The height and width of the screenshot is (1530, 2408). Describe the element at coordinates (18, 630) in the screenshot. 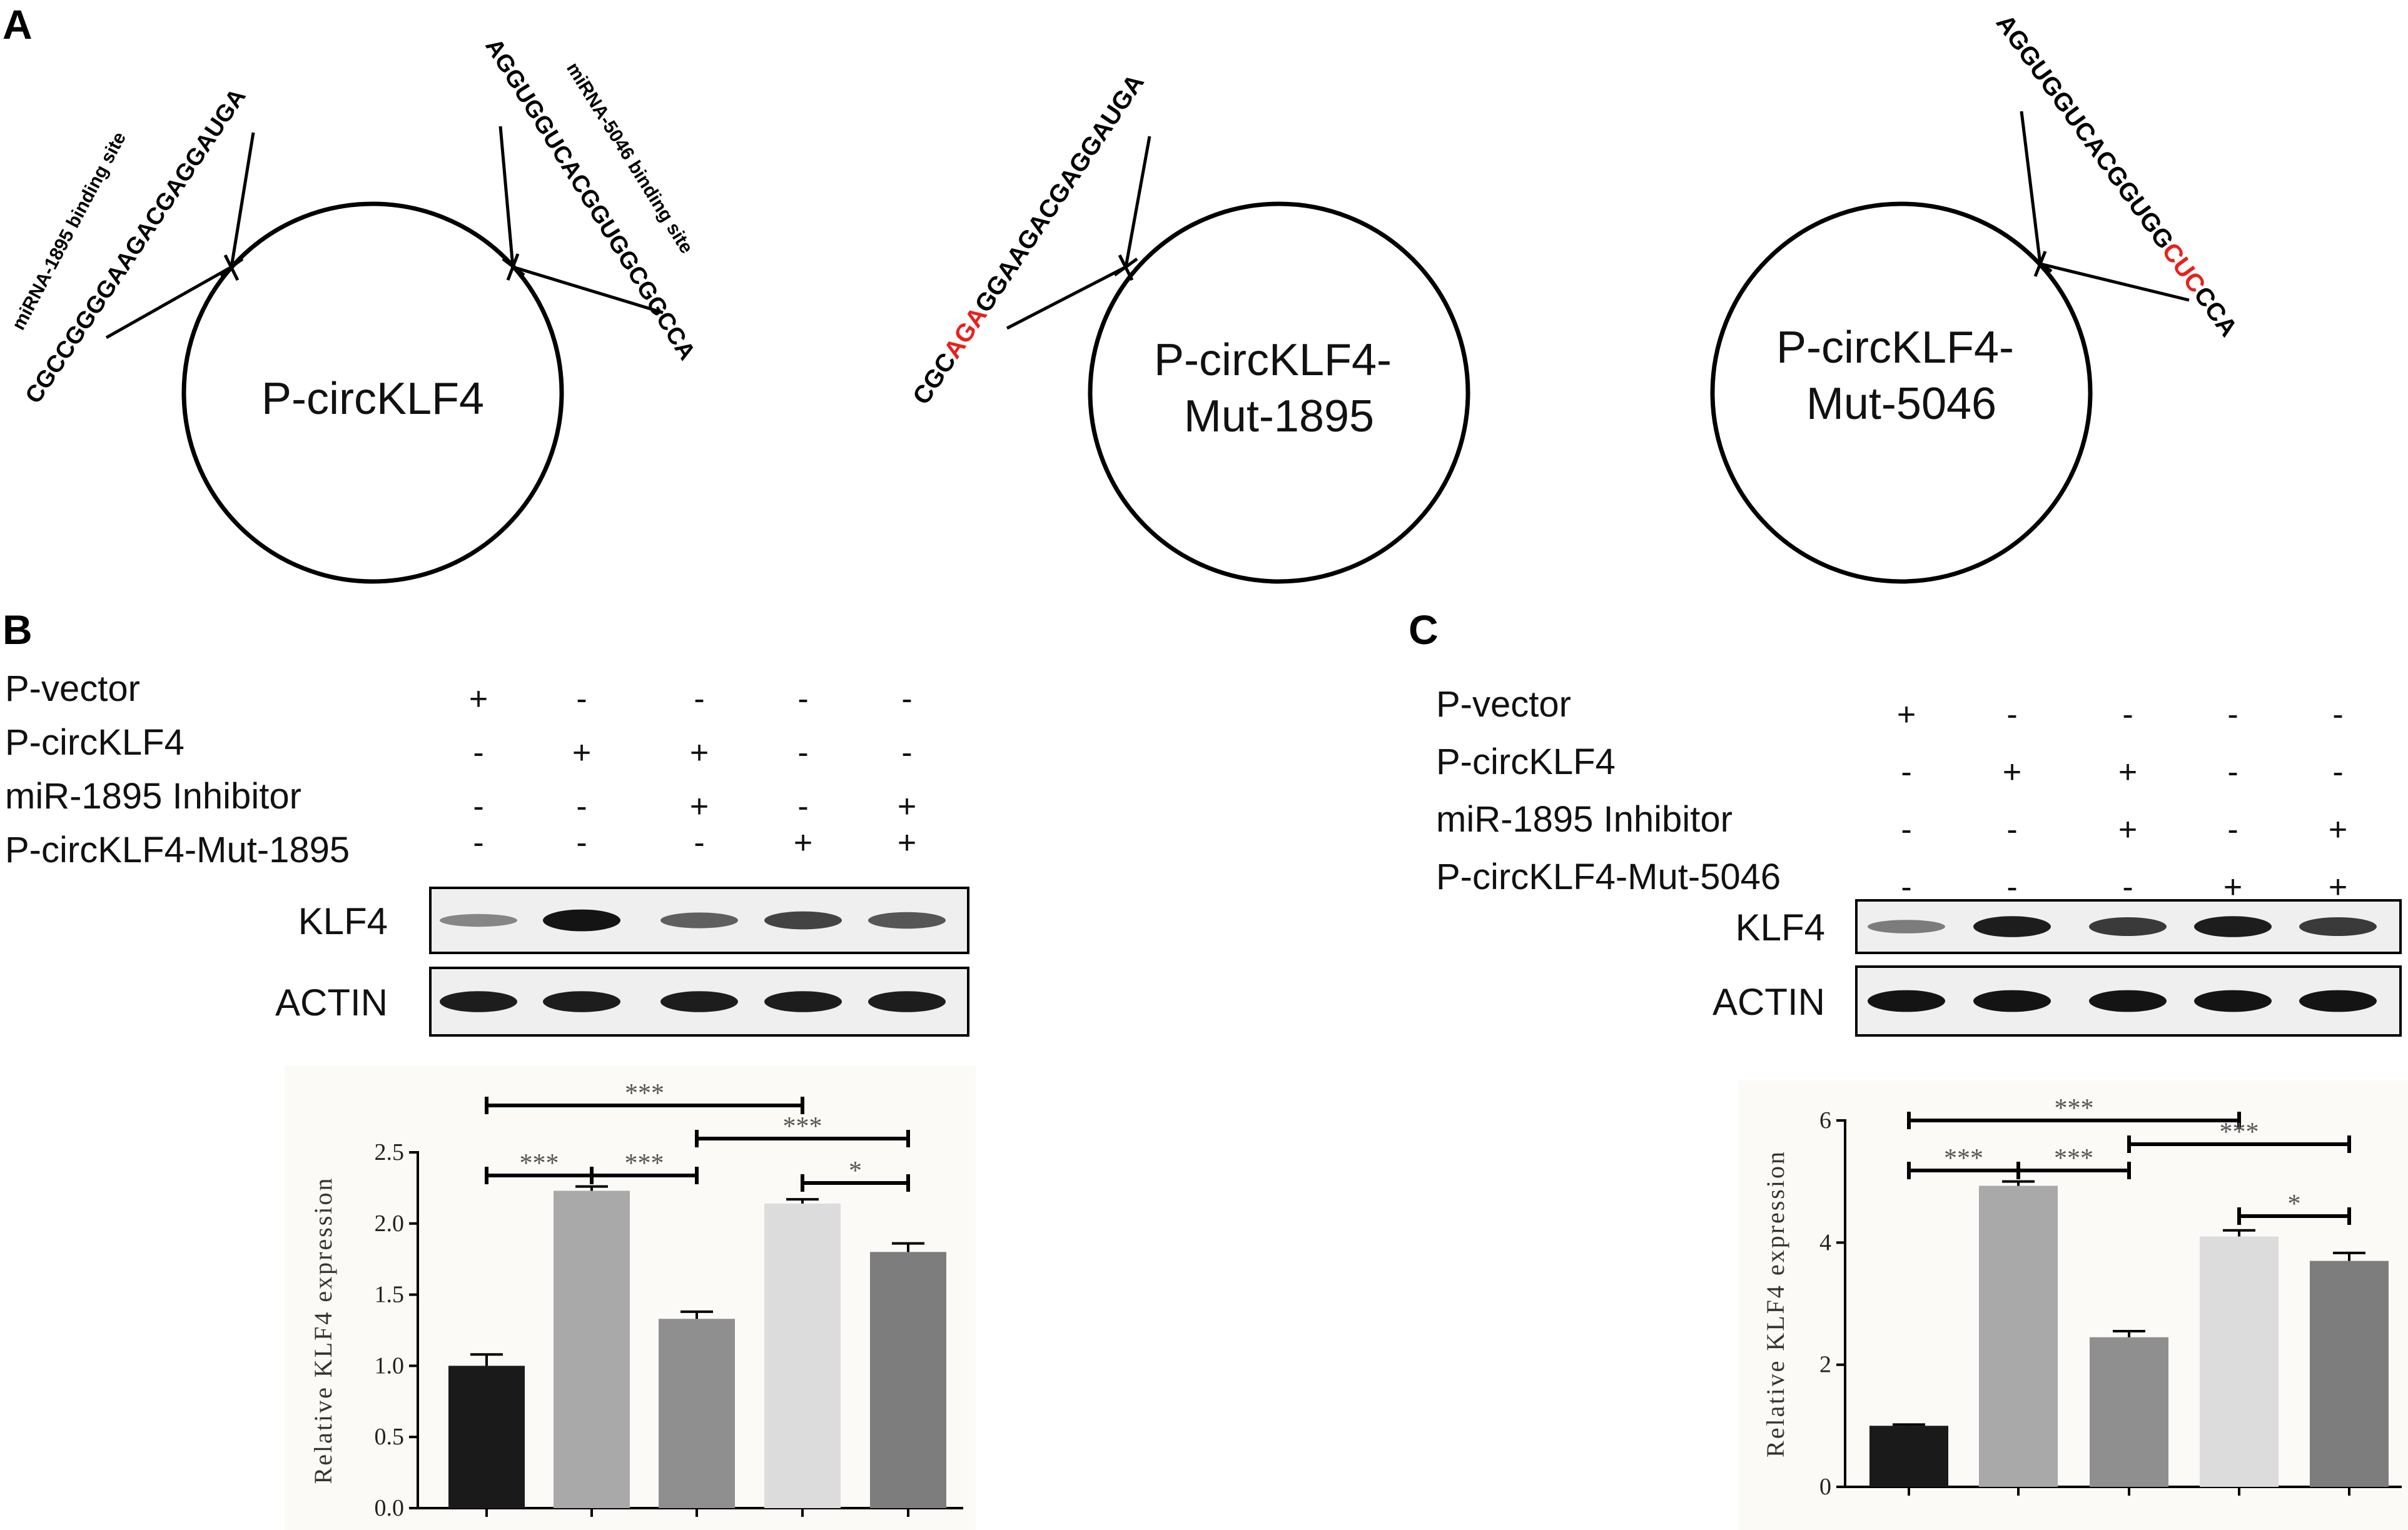

I see `panel-b-letter: B` at that location.